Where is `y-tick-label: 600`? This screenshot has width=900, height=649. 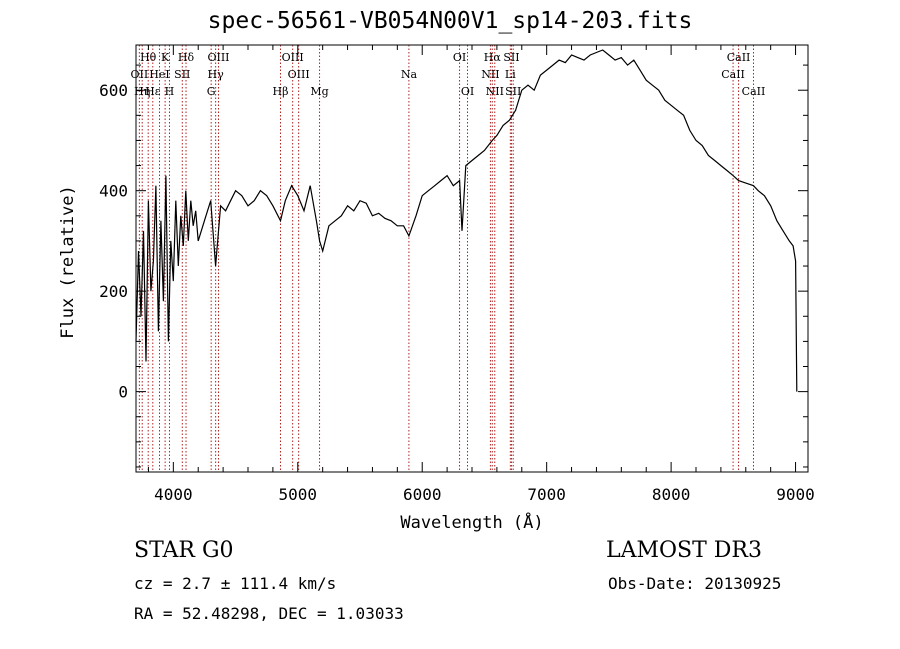
y-tick-label: 600 is located at coordinates (113, 90).